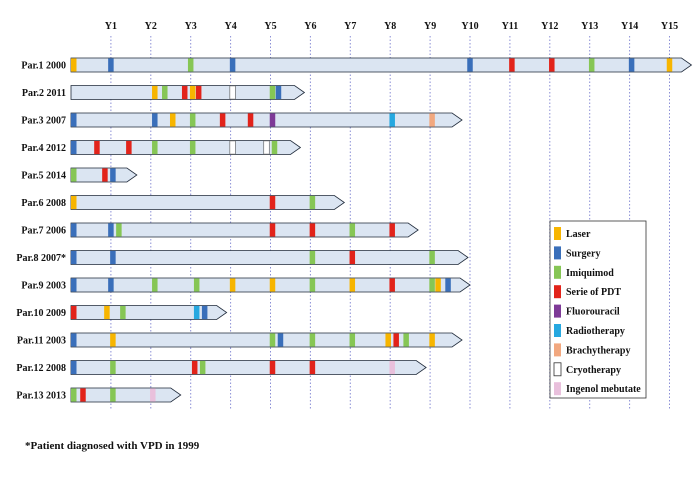 The height and width of the screenshot is (477, 700). What do you see at coordinates (350, 26) in the screenshot?
I see `year-label: Y7` at bounding box center [350, 26].